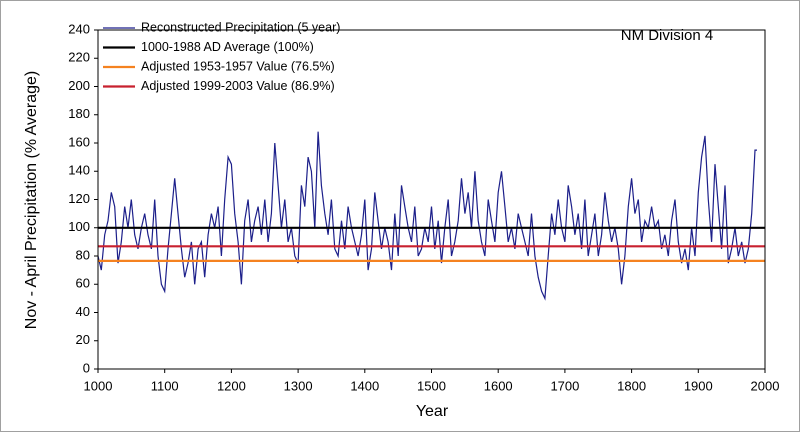 The image size is (800, 432). I want to click on x-tick-label: 1900, so click(698, 385).